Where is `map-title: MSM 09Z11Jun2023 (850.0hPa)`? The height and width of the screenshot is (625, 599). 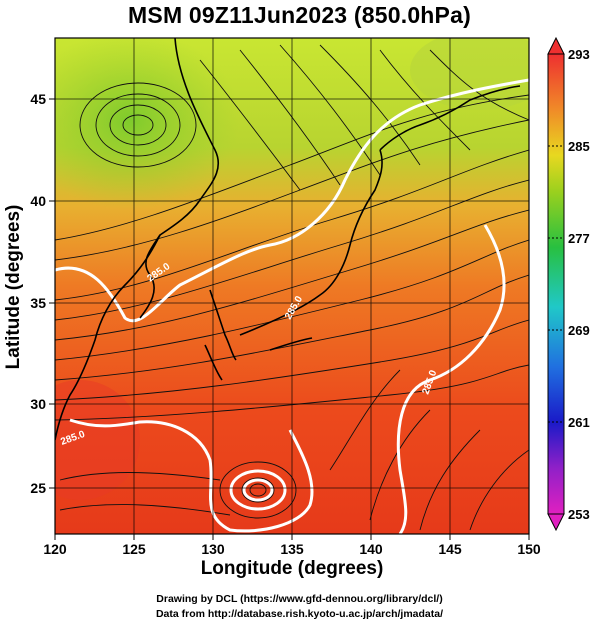 map-title: MSM 09Z11Jun2023 (850.0hPa) is located at coordinates (299, 15).